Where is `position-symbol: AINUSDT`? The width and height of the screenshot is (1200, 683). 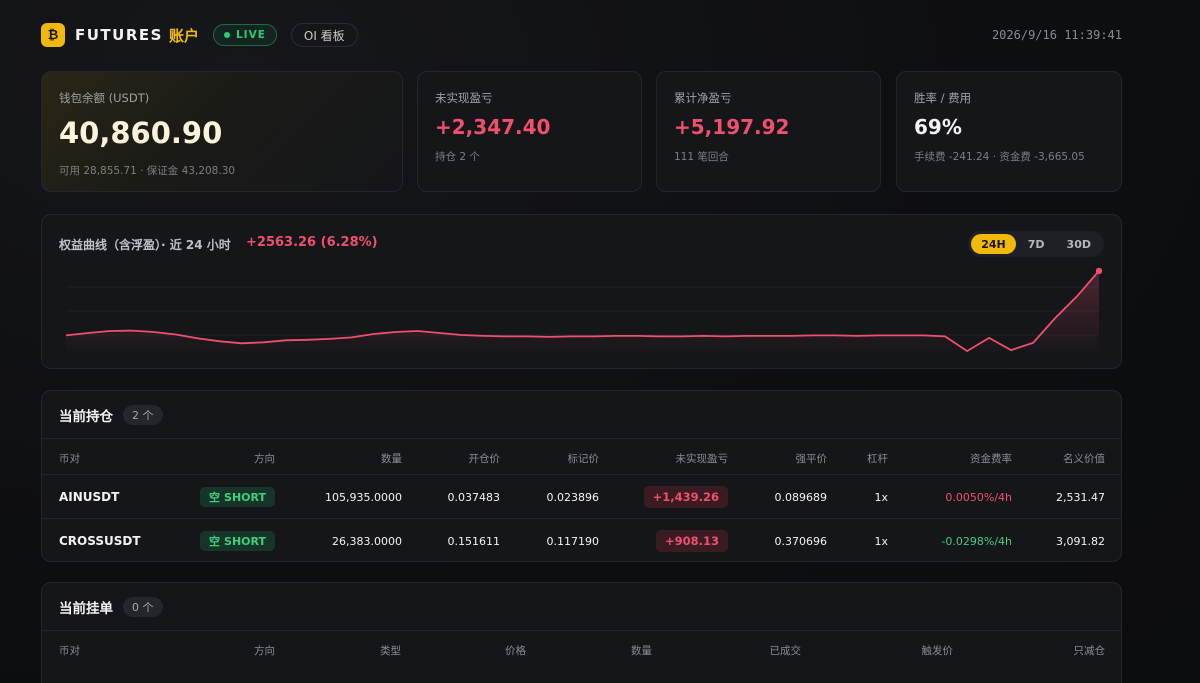
position-symbol: AINUSDT is located at coordinates (89, 497).